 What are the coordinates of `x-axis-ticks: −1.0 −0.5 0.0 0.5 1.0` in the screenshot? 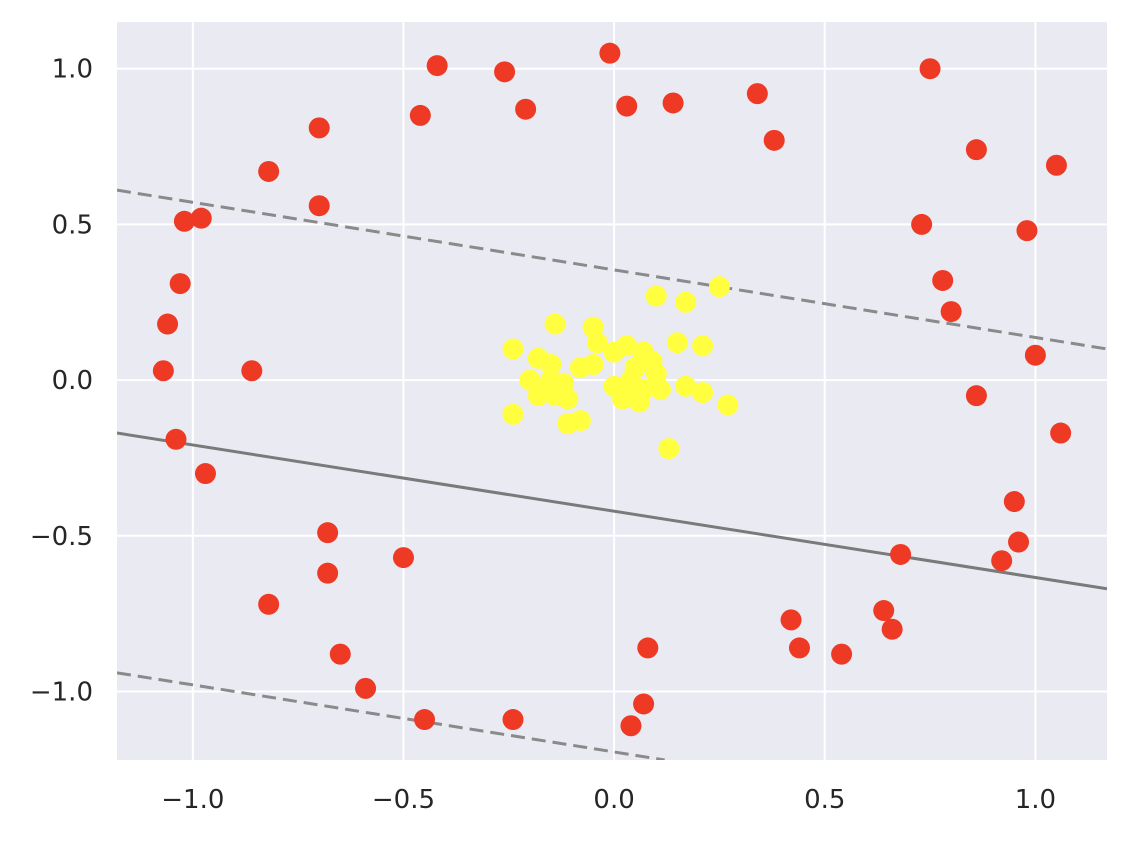 It's located at (608, 800).